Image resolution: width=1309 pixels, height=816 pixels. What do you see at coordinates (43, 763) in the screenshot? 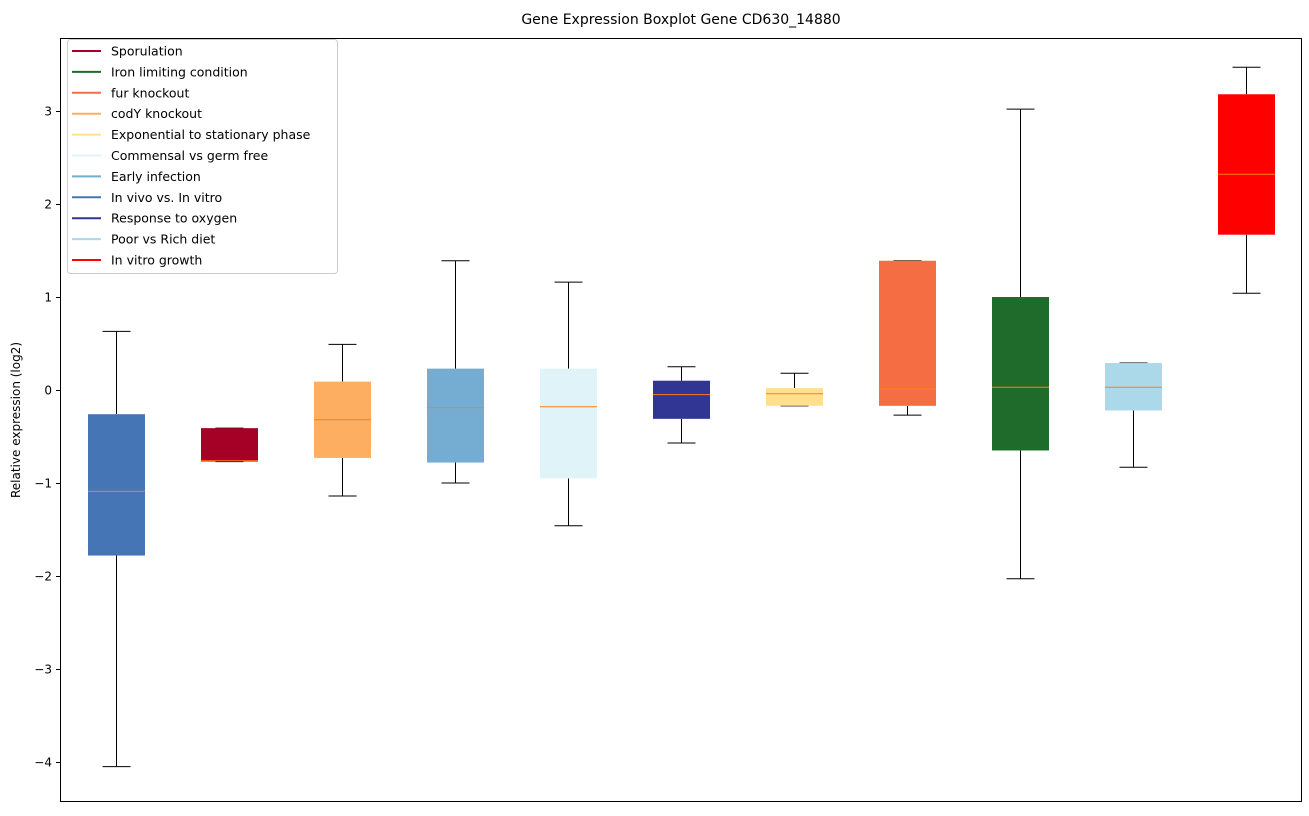
I see `y-tick-label: −4` at bounding box center [43, 763].